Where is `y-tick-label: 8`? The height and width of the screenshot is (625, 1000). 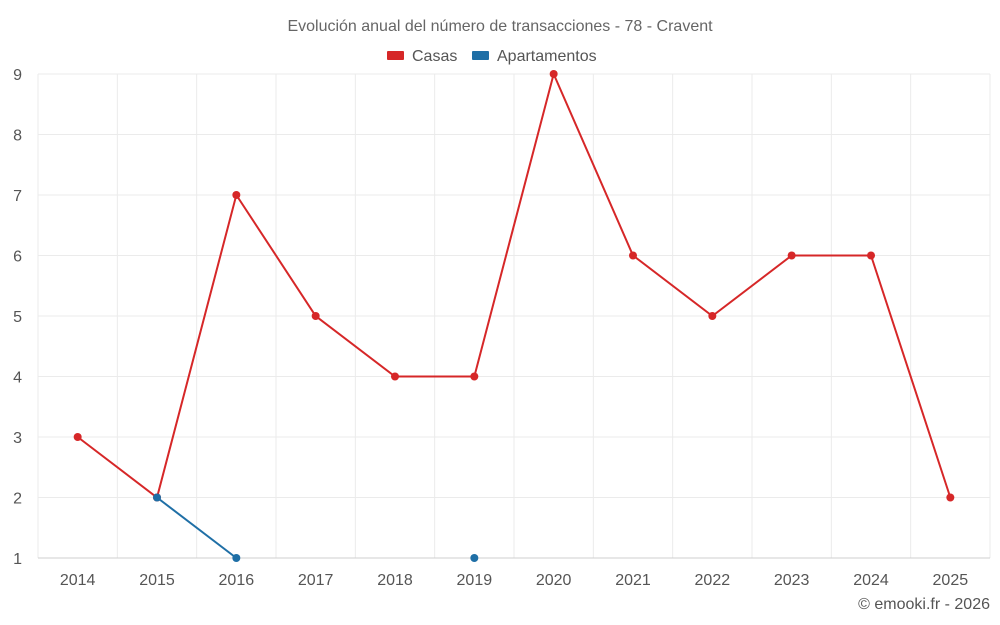
y-tick-label: 8 is located at coordinates (17, 136).